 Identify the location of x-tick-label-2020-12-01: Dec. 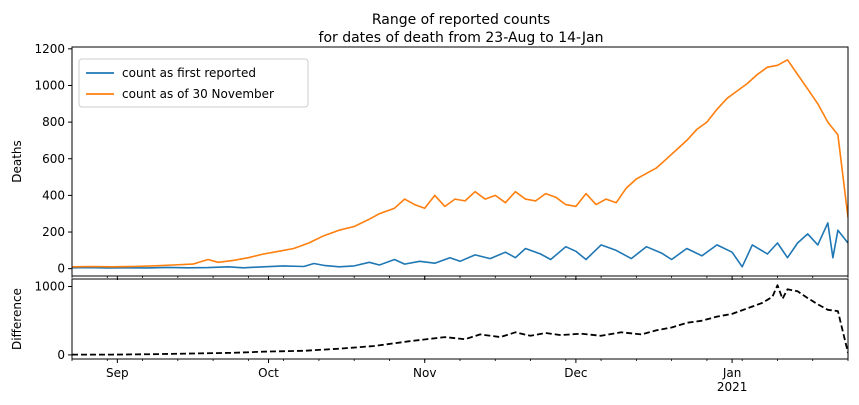
(575, 373).